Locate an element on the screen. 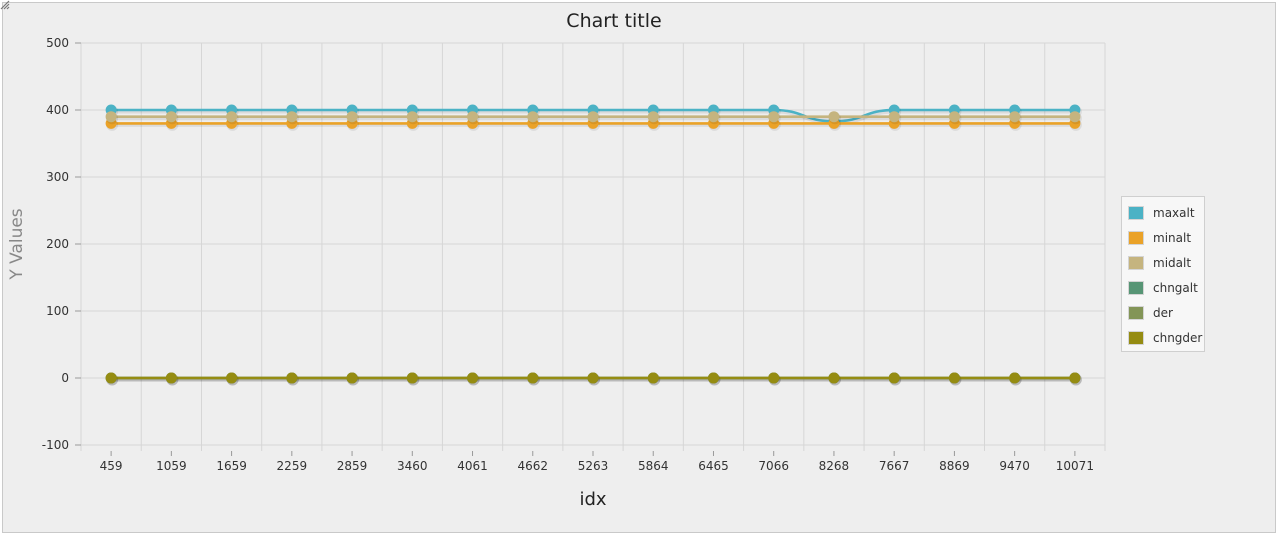 Image resolution: width=1280 pixels, height=537 pixels. legend-item-chngalt: chngalt is located at coordinates (1163, 288).